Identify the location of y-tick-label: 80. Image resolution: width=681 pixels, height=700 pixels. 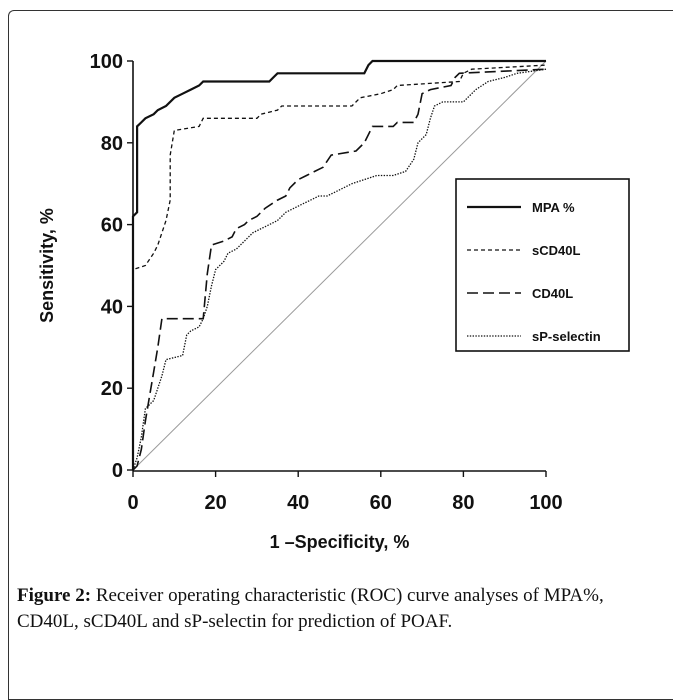
(112, 144).